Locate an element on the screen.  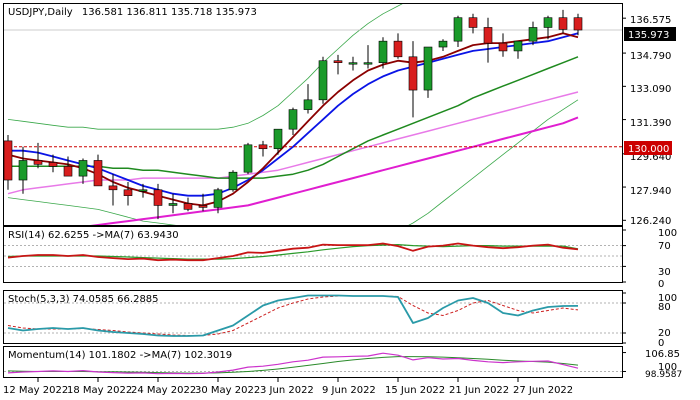
stoch-level-label: 0 is located at coordinates (661, 343).